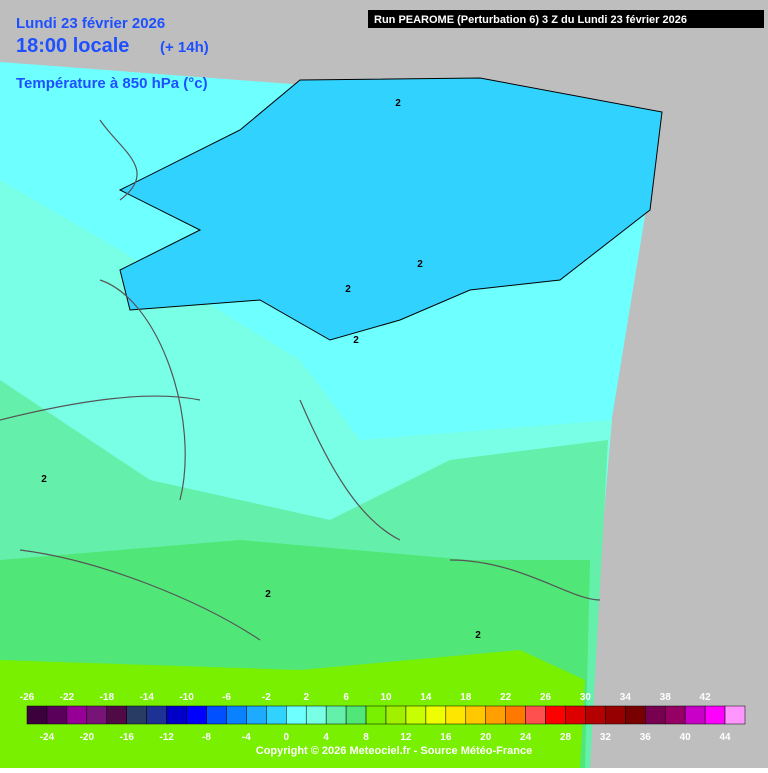 The width and height of the screenshot is (768, 773). I want to click on colorbar-label: -2, so click(266, 697).